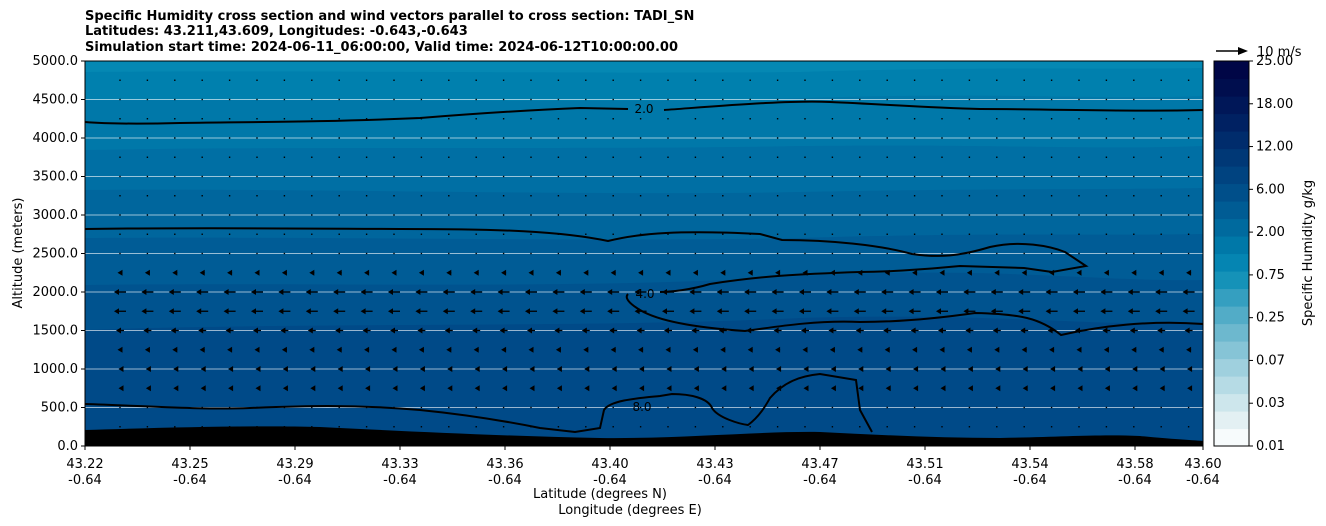  What do you see at coordinates (1270, 446) in the screenshot?
I see `colorbar-tick-label: 0.01` at bounding box center [1270, 446].